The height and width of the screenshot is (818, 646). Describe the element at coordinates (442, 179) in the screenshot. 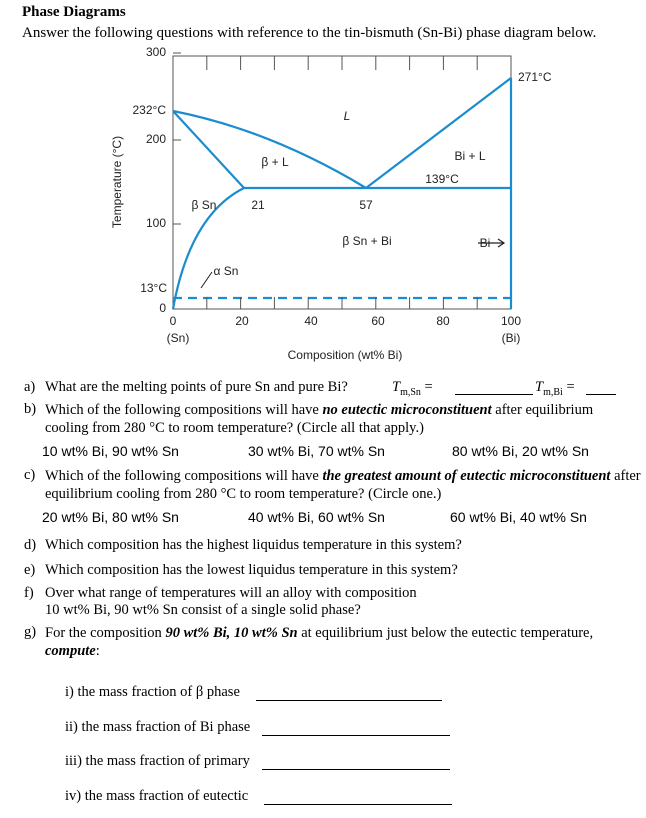

I see `annotation: 139°C` at that location.